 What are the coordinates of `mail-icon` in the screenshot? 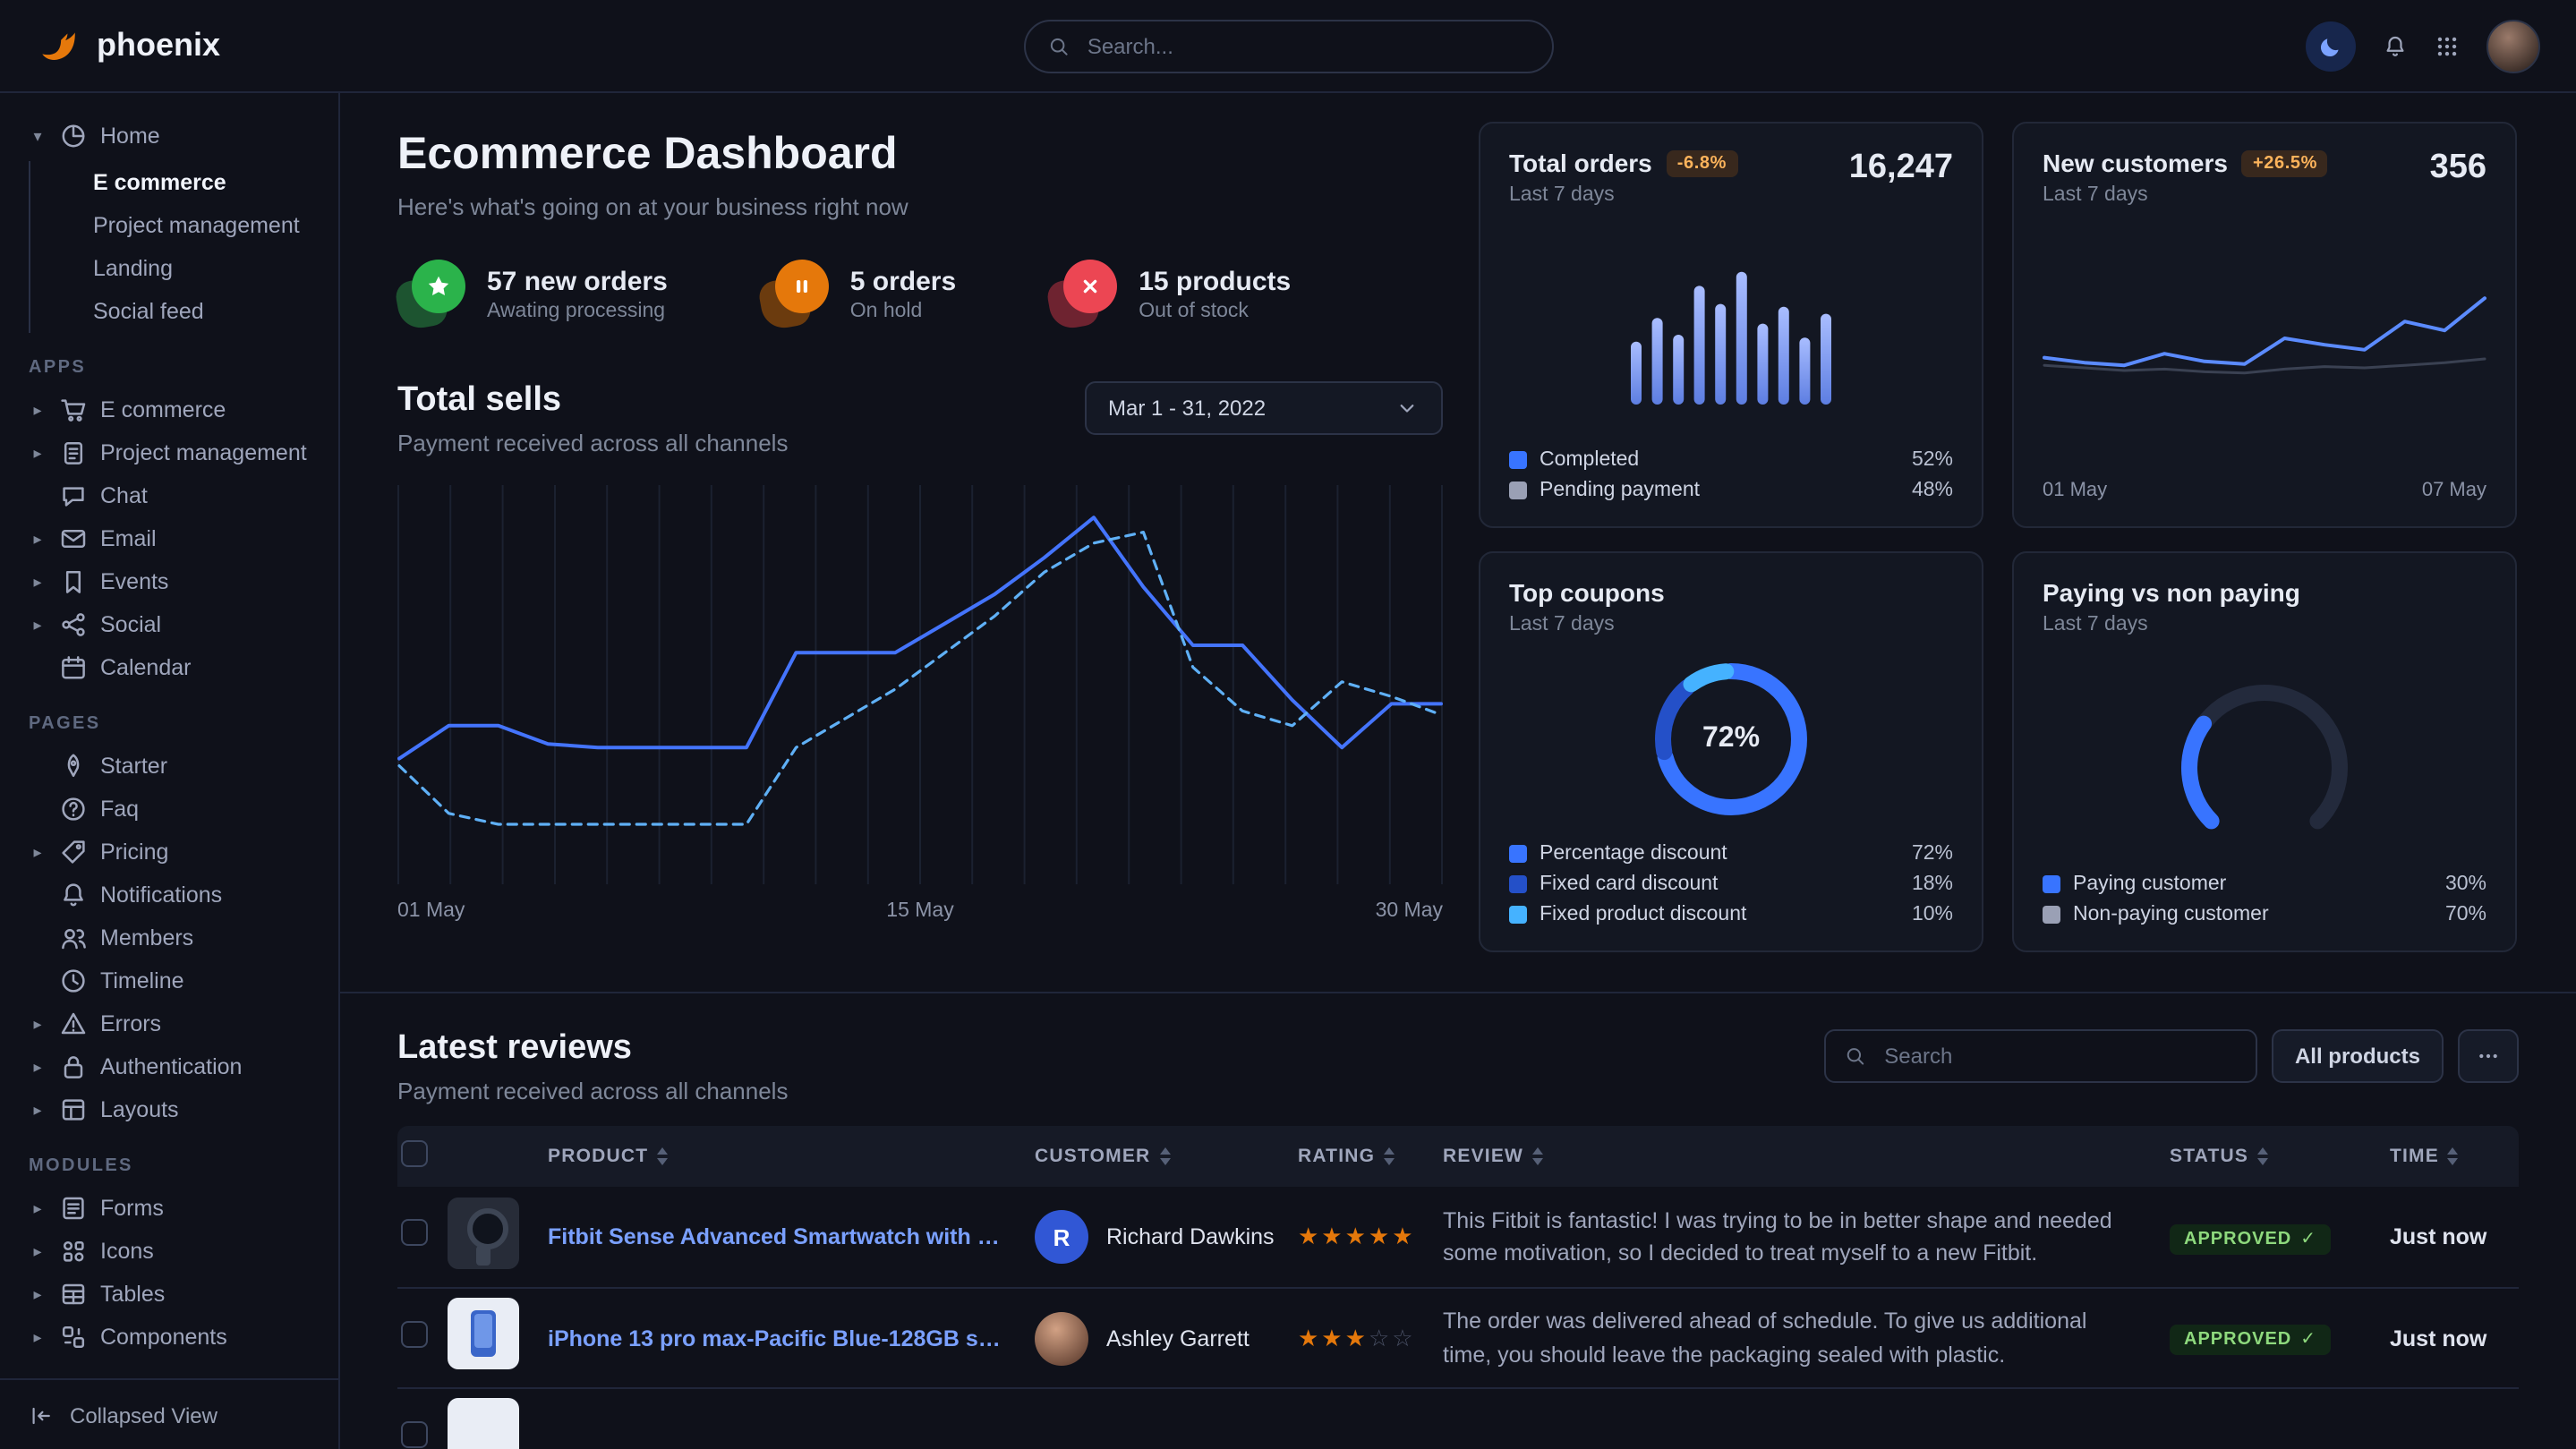 It's located at (73, 538).